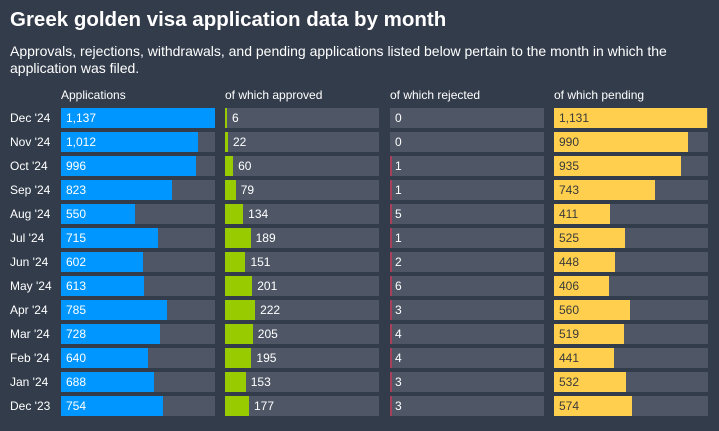  What do you see at coordinates (631, 334) in the screenshot?
I see `bar-track: 519` at bounding box center [631, 334].